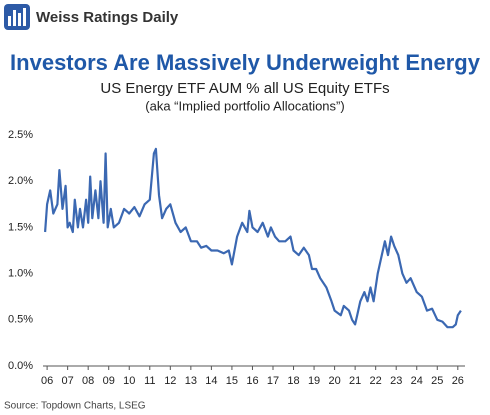  I want to click on x-tick-label: 23, so click(396, 381).